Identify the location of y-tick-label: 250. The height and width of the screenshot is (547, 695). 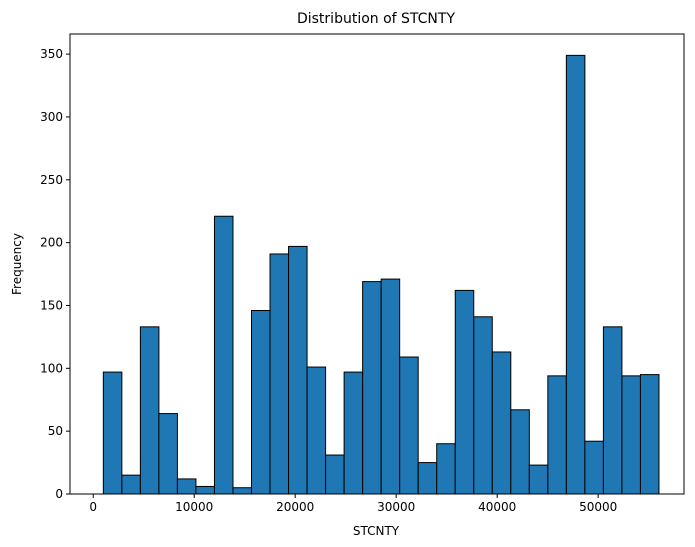
(51, 180).